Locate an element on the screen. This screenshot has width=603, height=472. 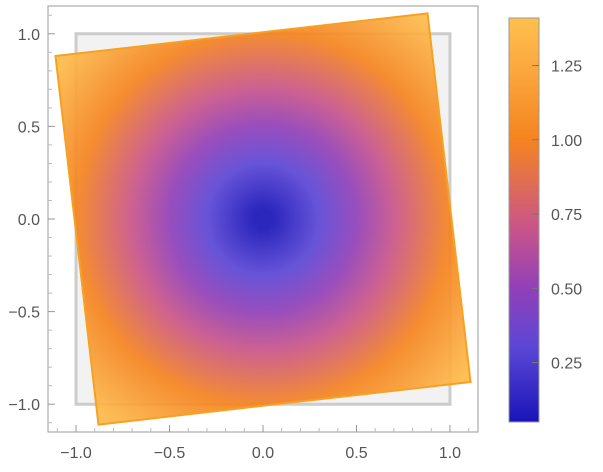
y-tick-label: −1.0 is located at coordinates (24, 405).